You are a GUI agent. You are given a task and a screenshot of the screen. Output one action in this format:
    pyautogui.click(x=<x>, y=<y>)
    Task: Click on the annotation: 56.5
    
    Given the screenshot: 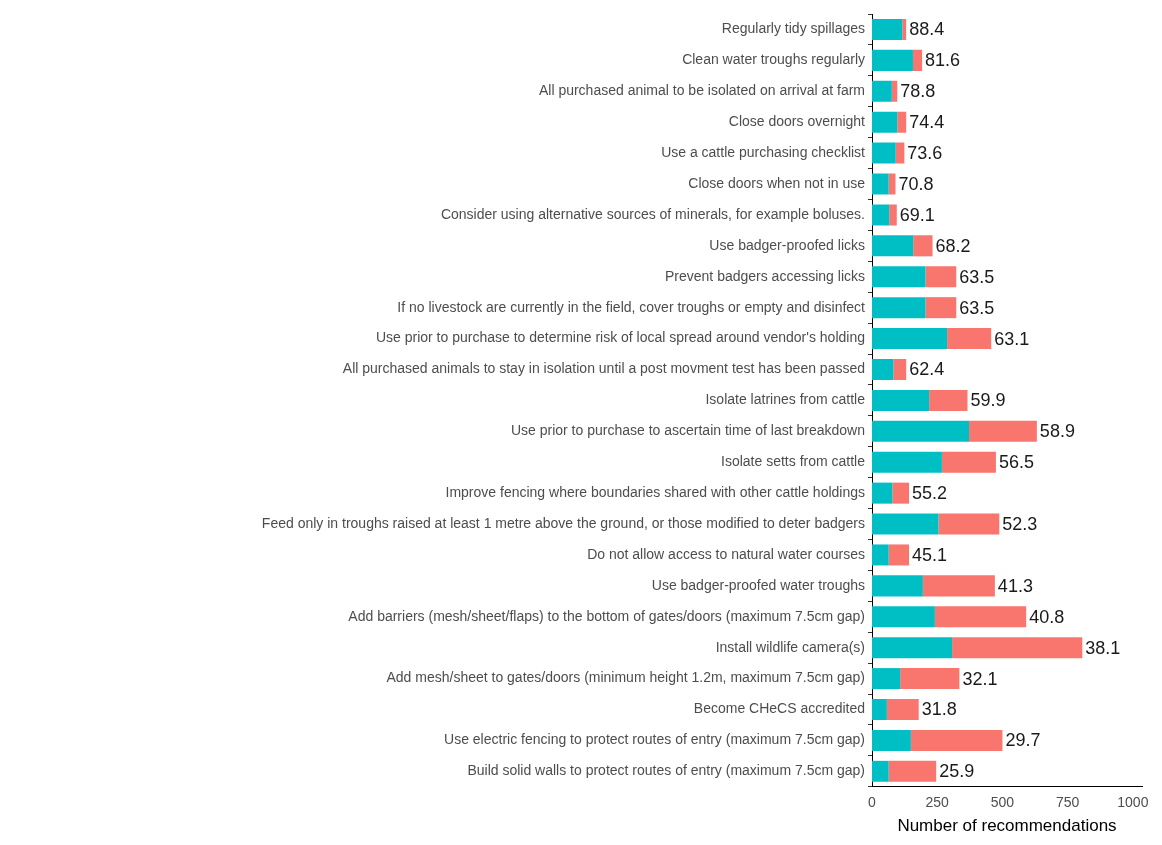 What is the action you would take?
    pyautogui.click(x=1016, y=462)
    